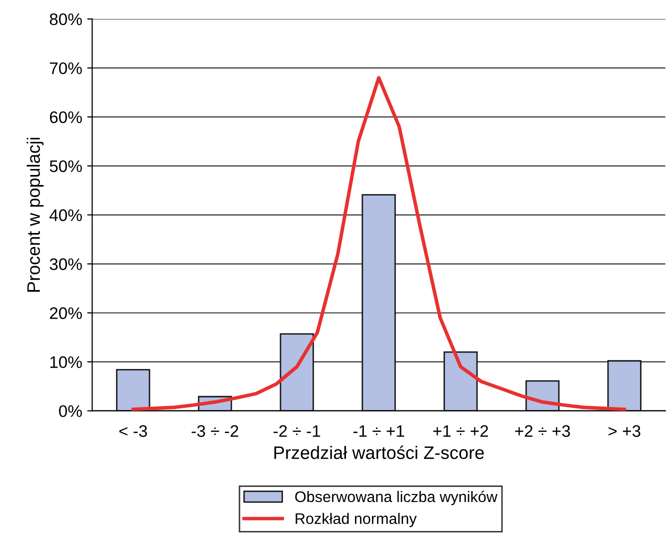 The width and height of the screenshot is (668, 542). I want to click on x-tick-label: < -3, so click(133, 431).